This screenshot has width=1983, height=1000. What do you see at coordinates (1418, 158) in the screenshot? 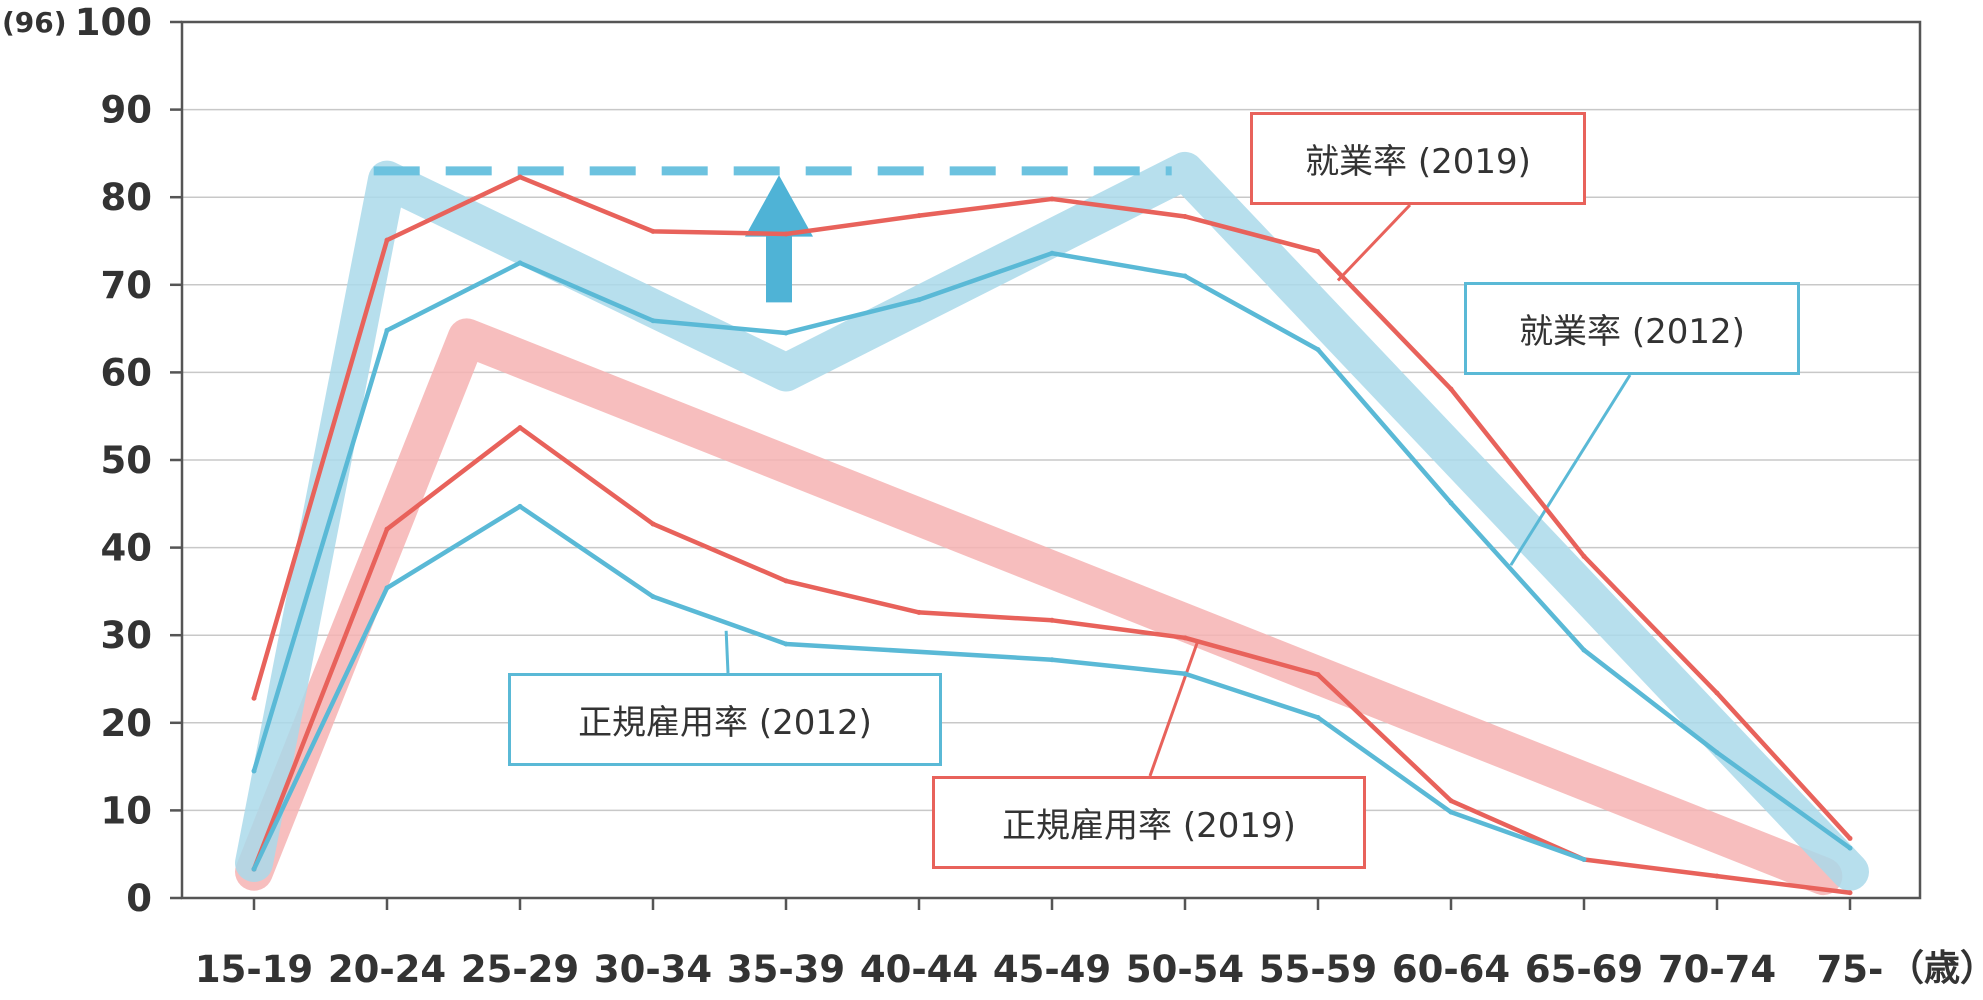
I see `label-box-employment-2019: 就業率 (2019)` at bounding box center [1418, 158].